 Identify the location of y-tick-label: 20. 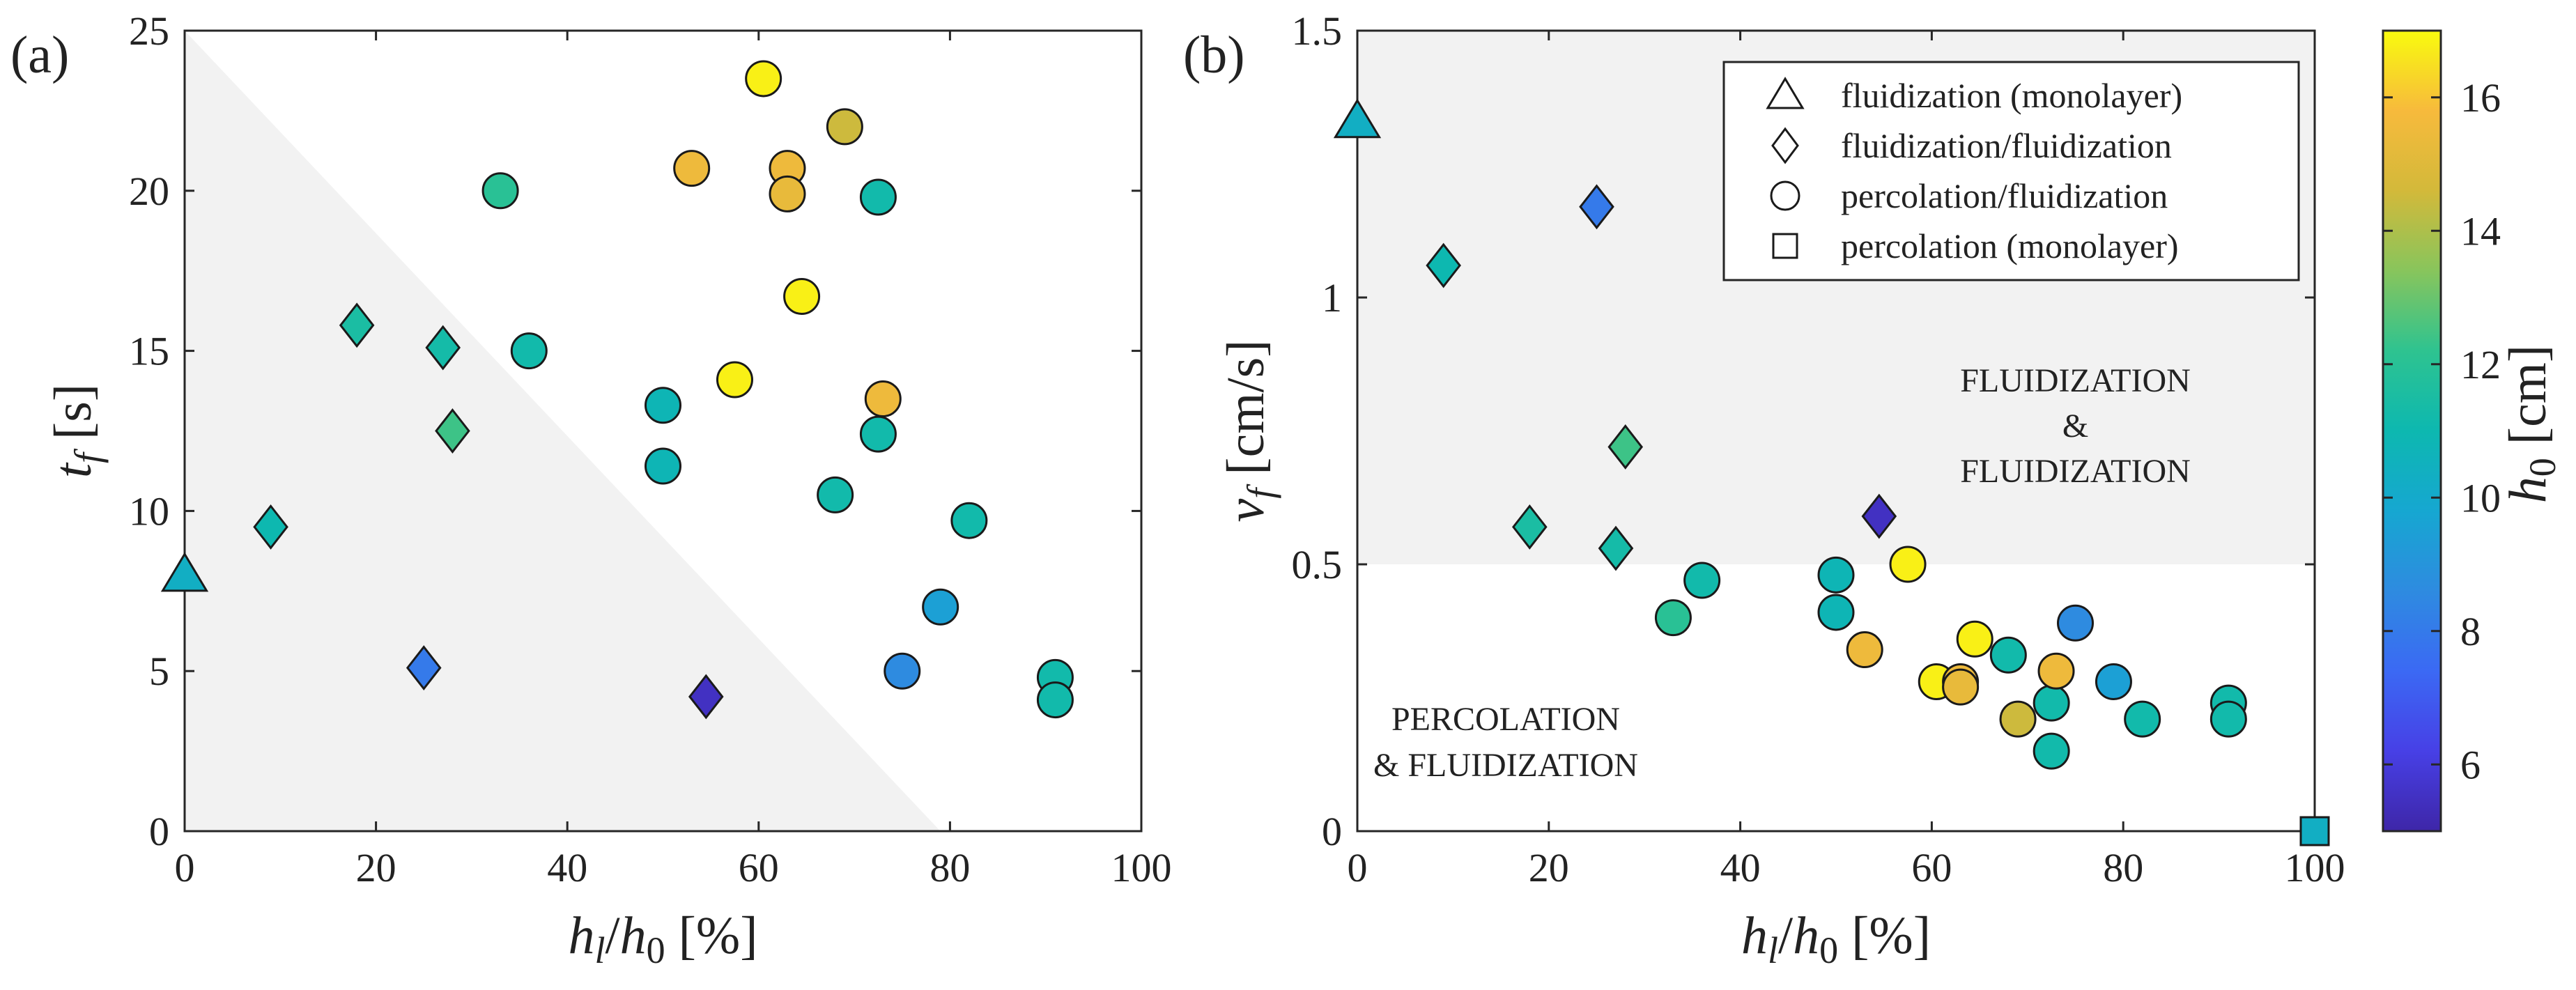
(149, 191).